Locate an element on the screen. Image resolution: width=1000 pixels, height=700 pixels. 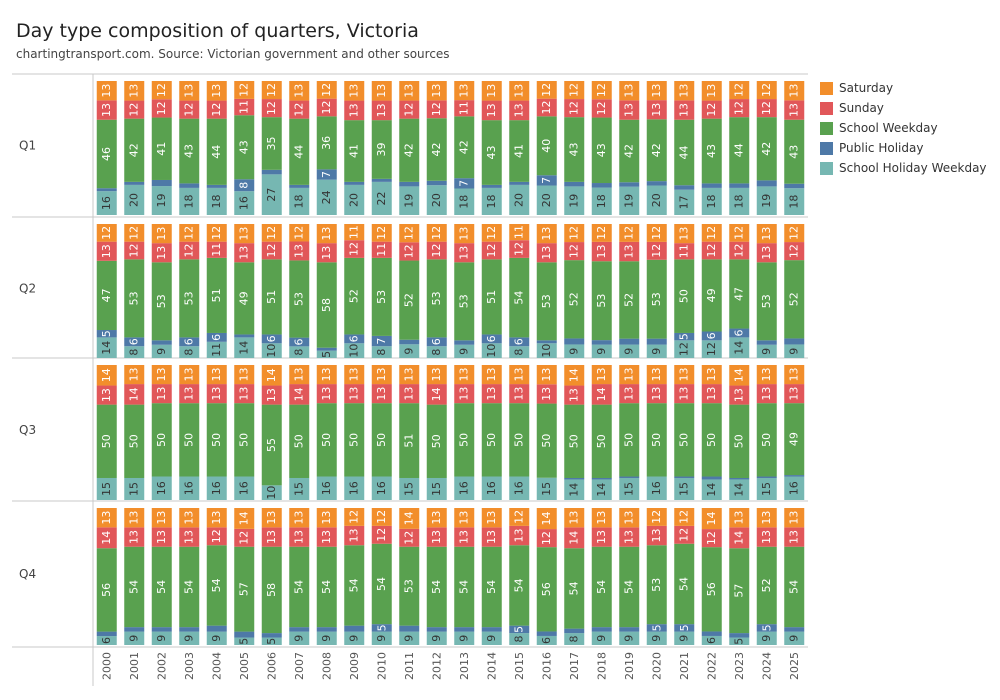
data-label: 35 is located at coordinates (271, 143).